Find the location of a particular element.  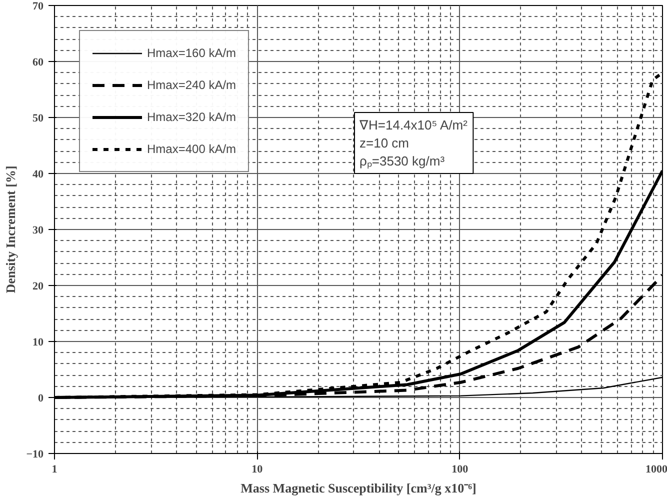

x-tick-label: 1000 is located at coordinates (656, 470).